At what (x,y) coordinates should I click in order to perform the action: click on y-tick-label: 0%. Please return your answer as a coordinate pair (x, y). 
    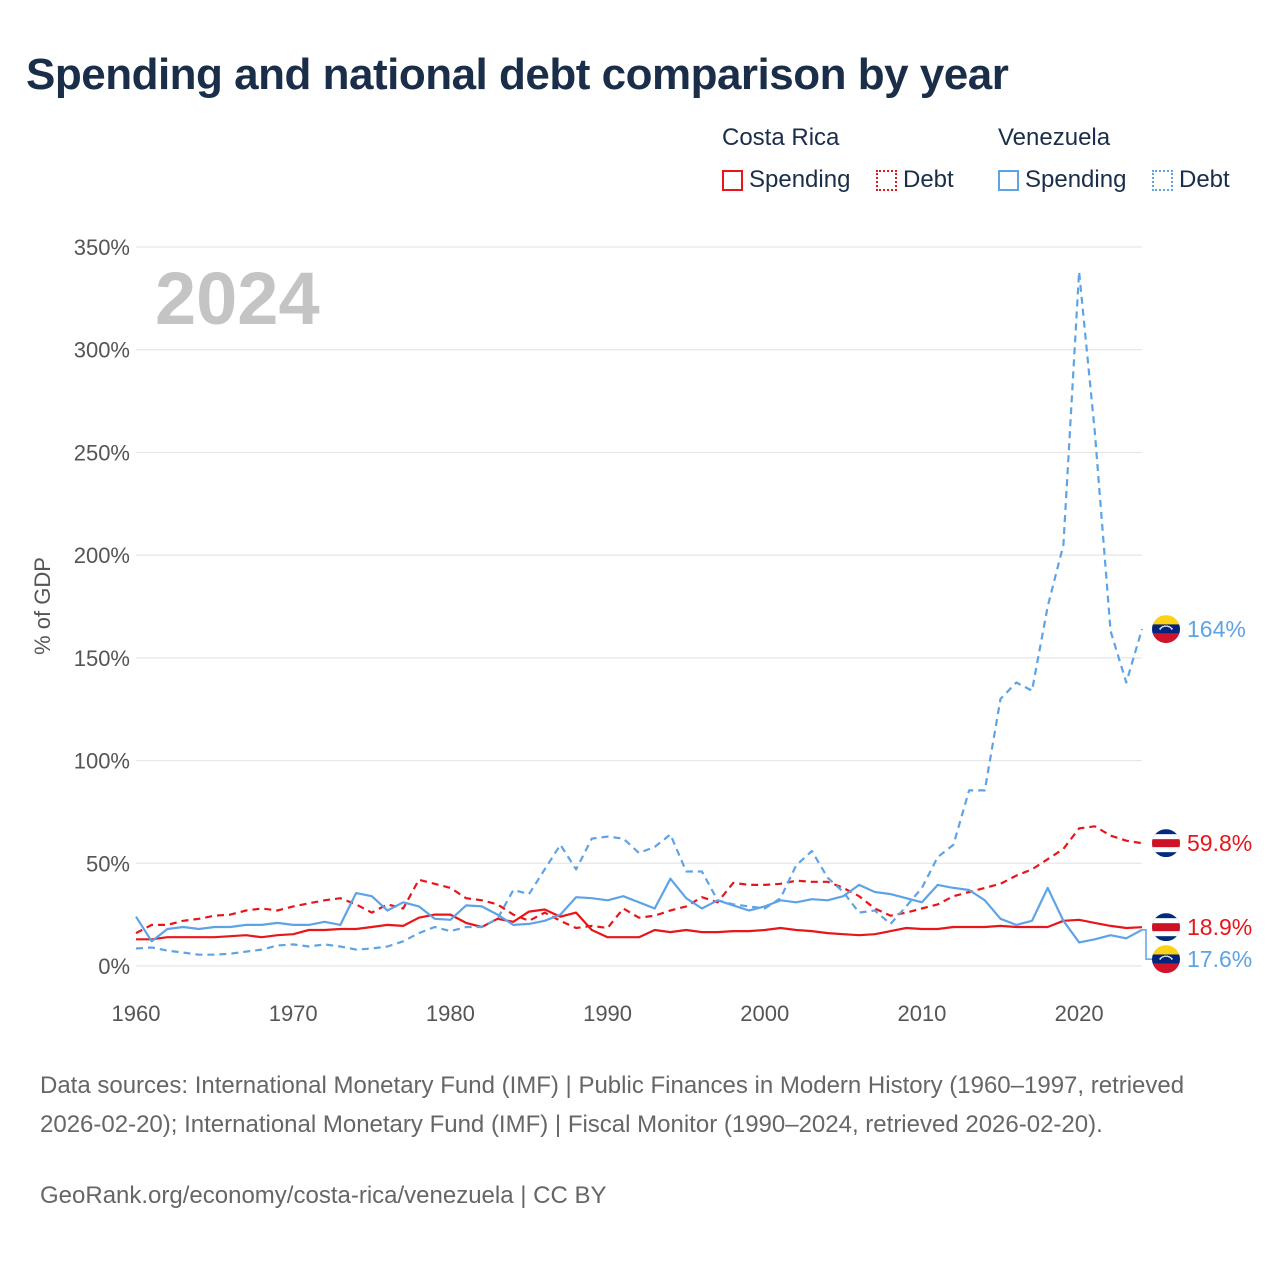
    Looking at the image, I should click on (114, 966).